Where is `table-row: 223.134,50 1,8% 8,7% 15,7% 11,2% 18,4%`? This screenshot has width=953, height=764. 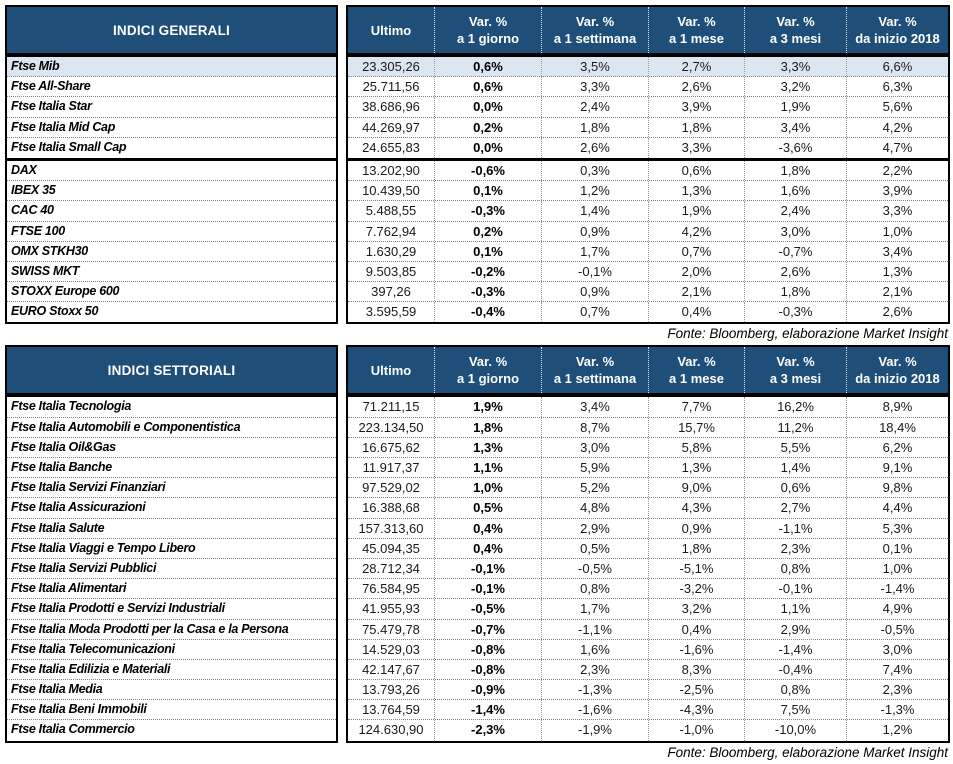 table-row: 223.134,50 1,8% 8,7% 15,7% 11,2% 18,4% is located at coordinates (648, 427).